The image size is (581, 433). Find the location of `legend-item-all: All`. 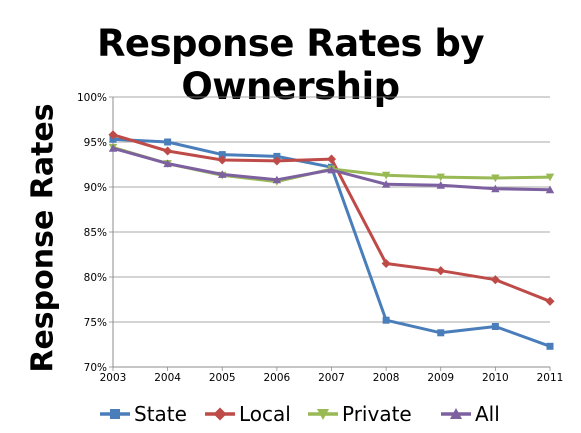

legend-item-all: All is located at coordinates (470, 414).